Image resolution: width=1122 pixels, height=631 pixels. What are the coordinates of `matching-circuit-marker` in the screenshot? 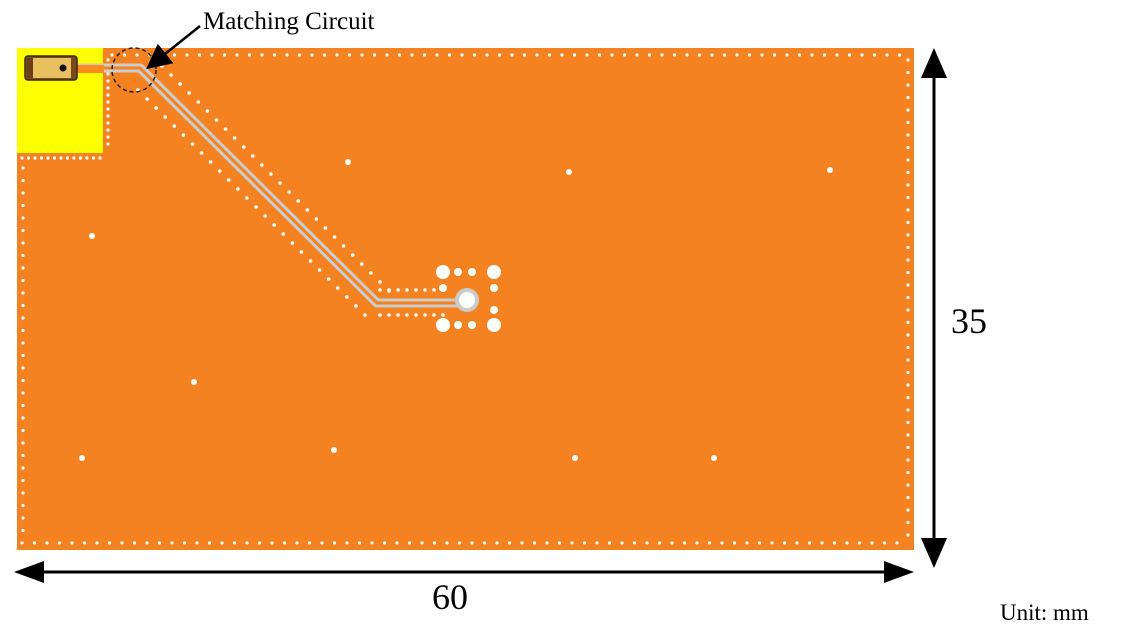 It's located at (134, 70).